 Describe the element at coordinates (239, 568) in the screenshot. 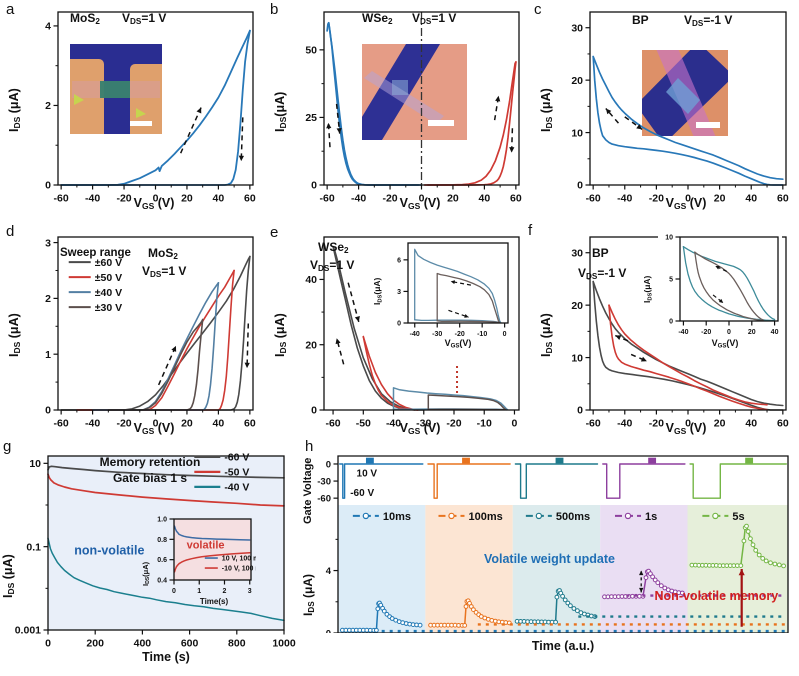

I see `svg-text: -10 V, 100 ms` at that location.